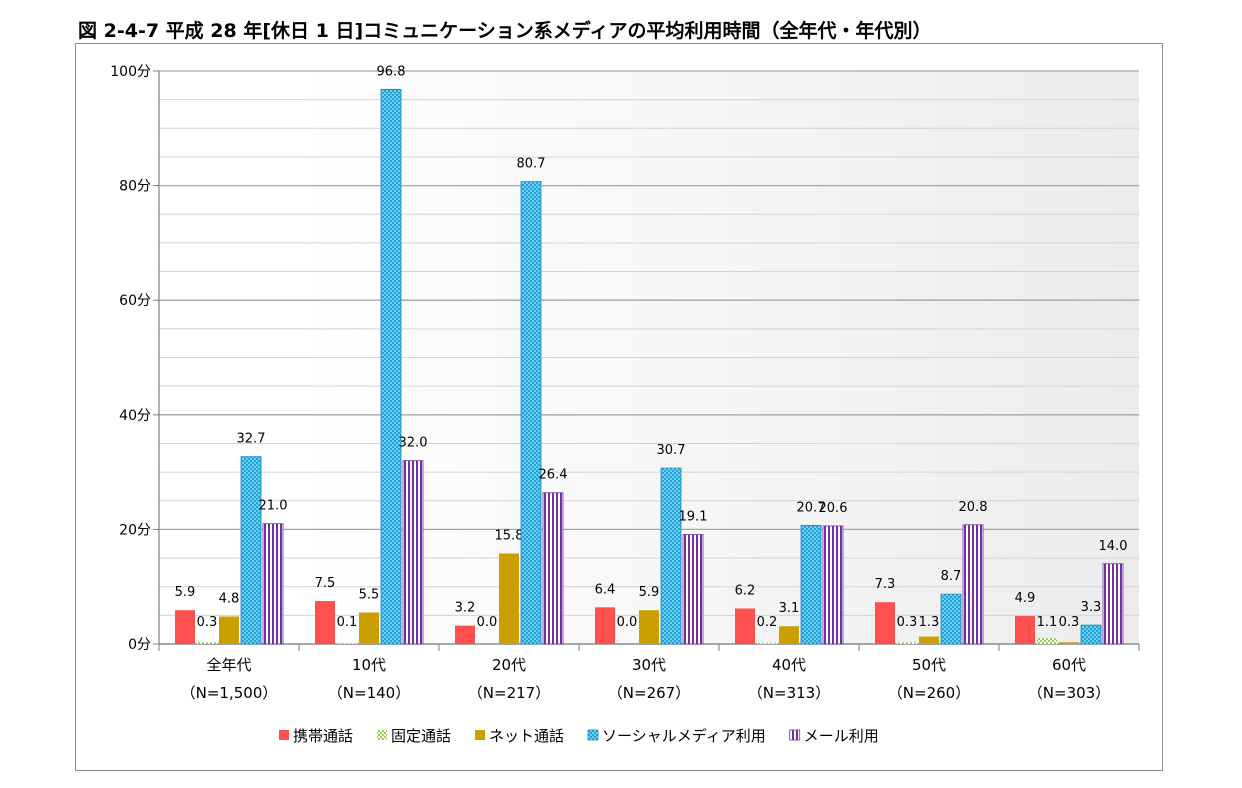  What do you see at coordinates (929, 693) in the screenshot?
I see `x-category-n-label: （N=260）` at bounding box center [929, 693].